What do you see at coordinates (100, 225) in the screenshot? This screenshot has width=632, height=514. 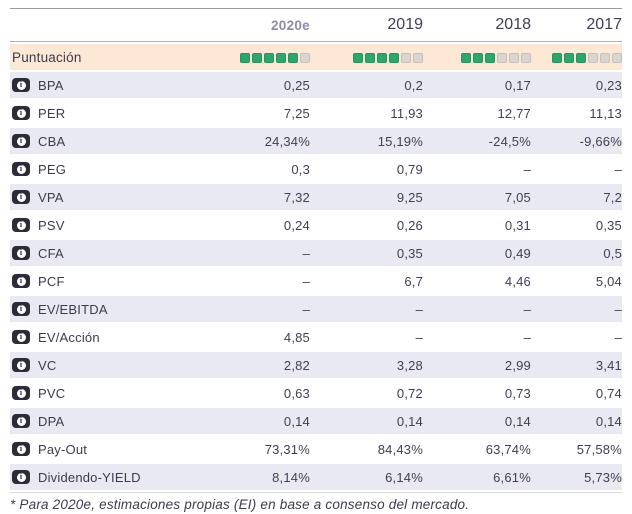 I see `metric-label-cell: i PSV` at bounding box center [100, 225].